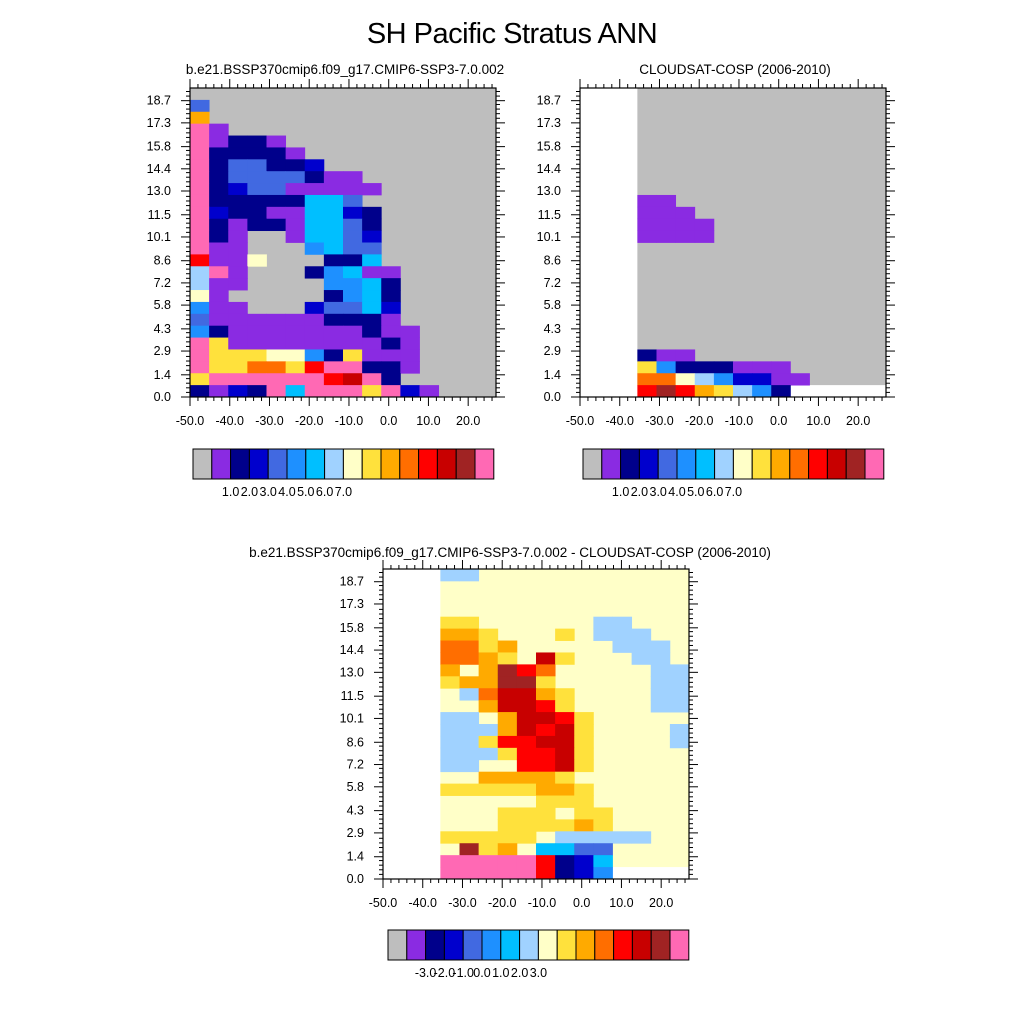 This screenshot has width=1024, height=1024. Describe the element at coordinates (552, 305) in the screenshot. I see `y-tick-label: 5.8` at that location.